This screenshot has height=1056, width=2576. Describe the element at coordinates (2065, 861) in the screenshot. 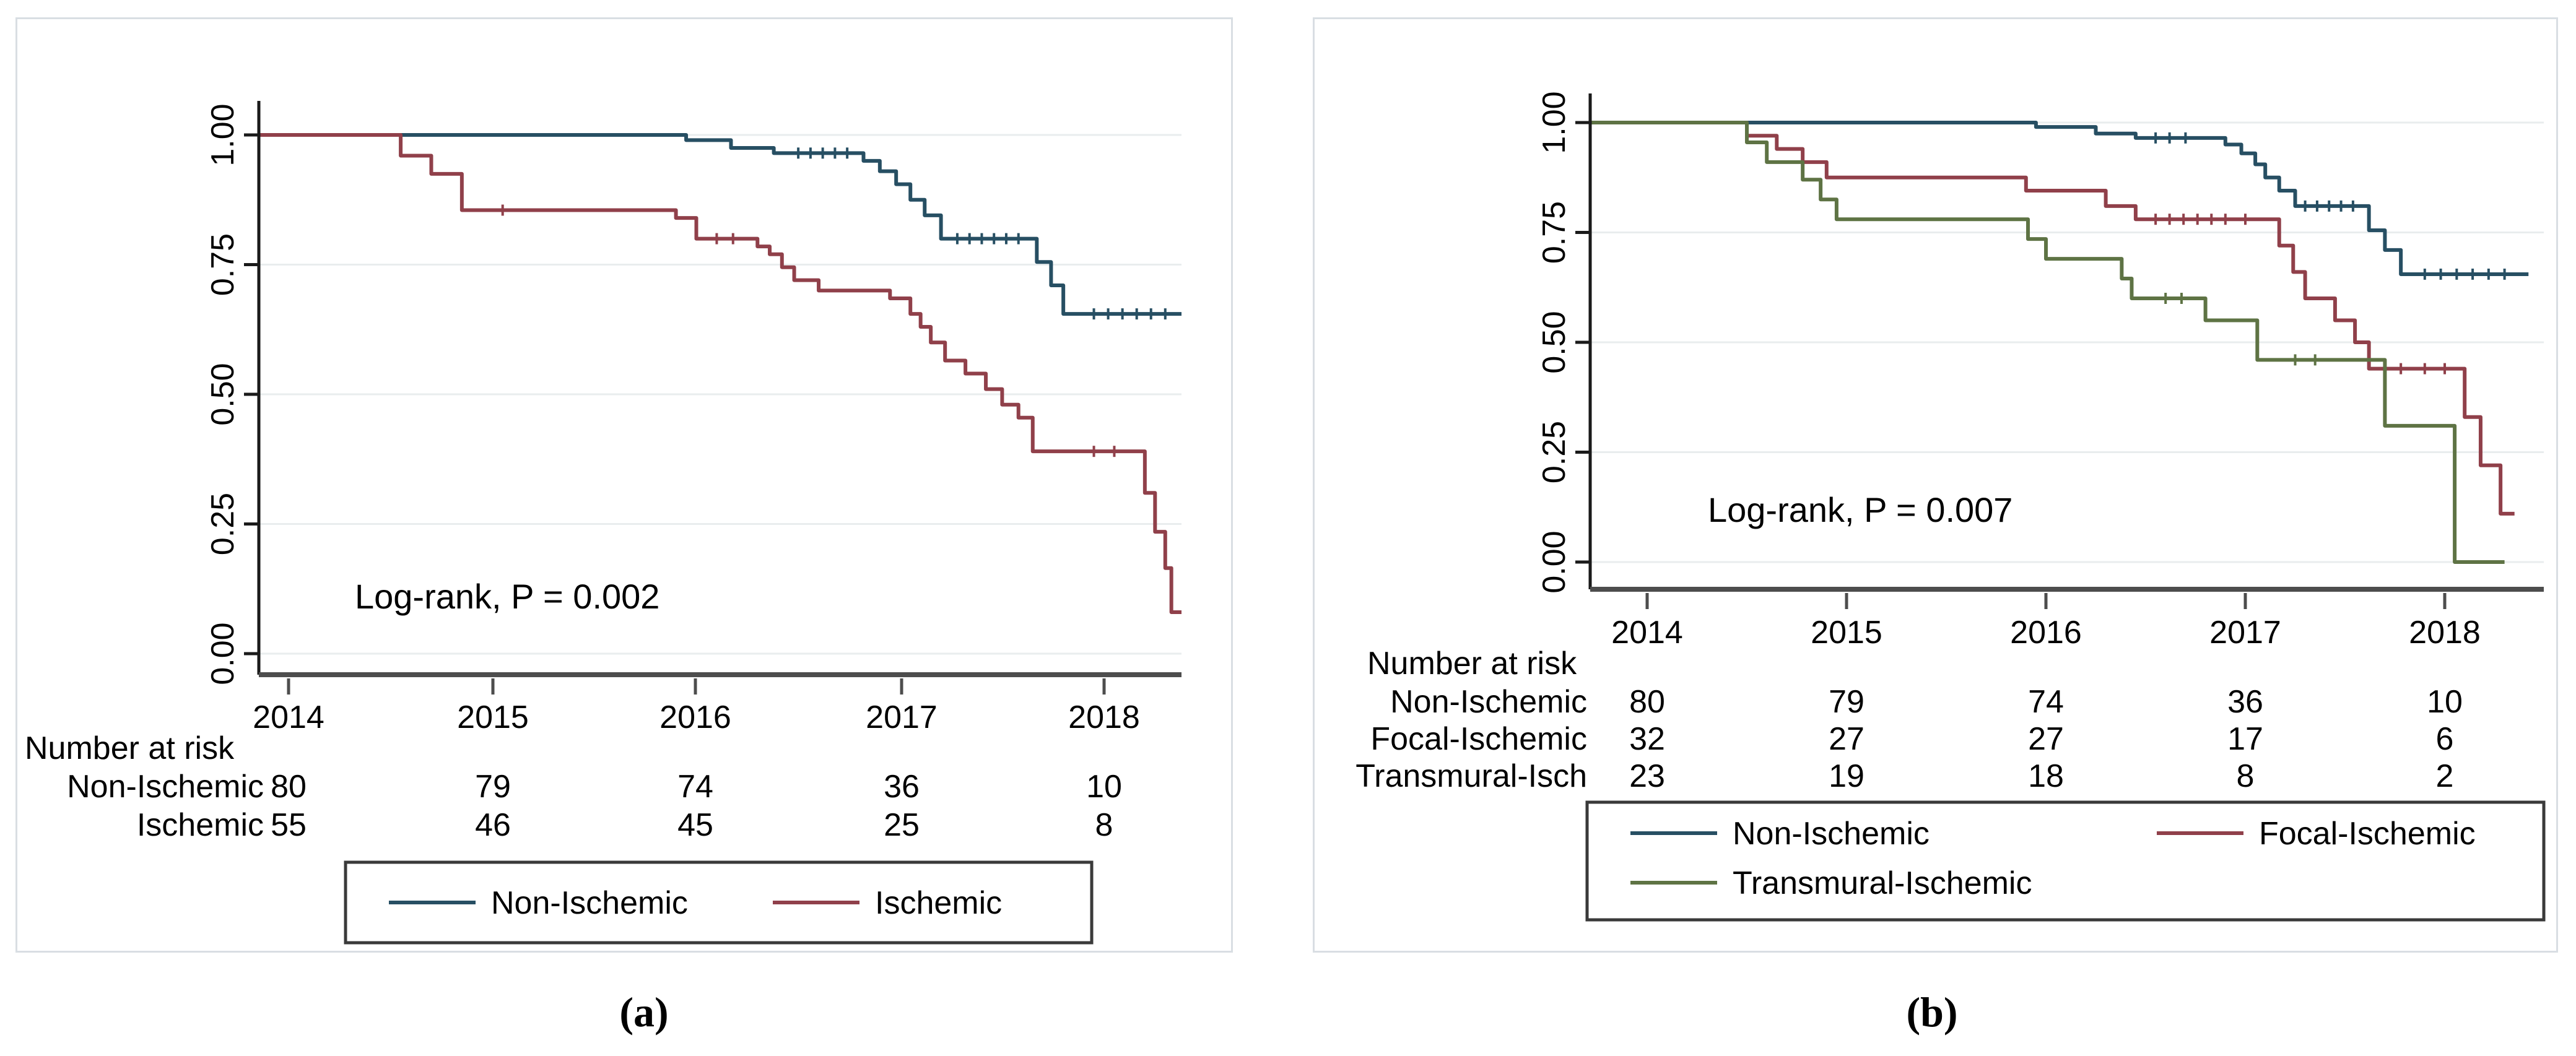

I see `legend-box` at that location.